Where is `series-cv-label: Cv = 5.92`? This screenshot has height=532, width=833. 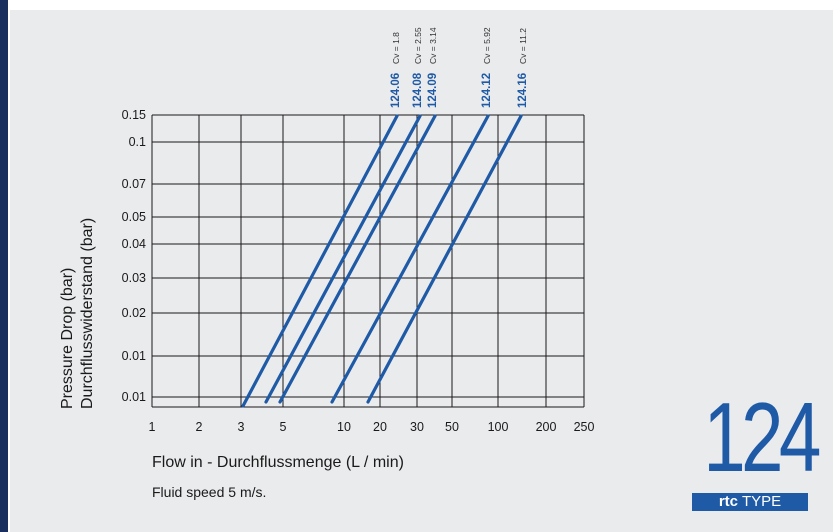
series-cv-label: Cv = 5.92 is located at coordinates (487, 45).